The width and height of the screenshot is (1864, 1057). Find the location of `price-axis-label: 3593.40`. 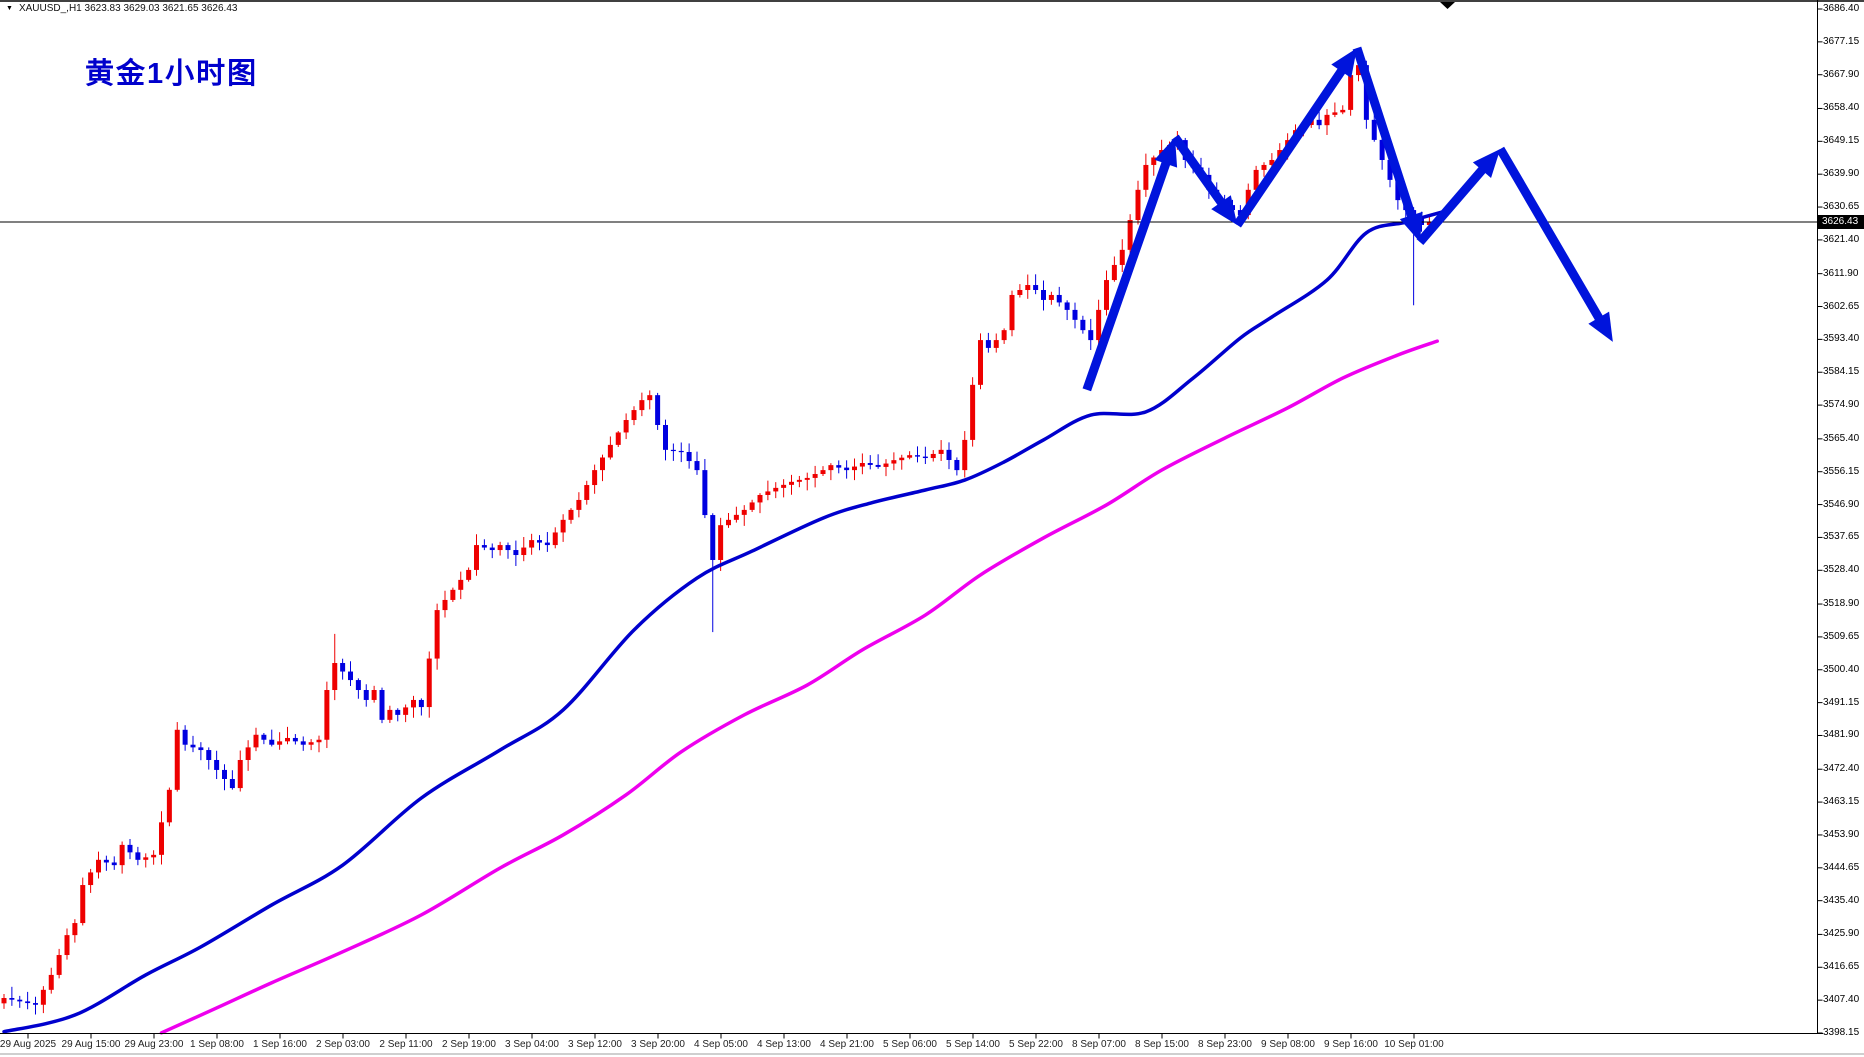

price-axis-label: 3593.40 is located at coordinates (1841, 339).